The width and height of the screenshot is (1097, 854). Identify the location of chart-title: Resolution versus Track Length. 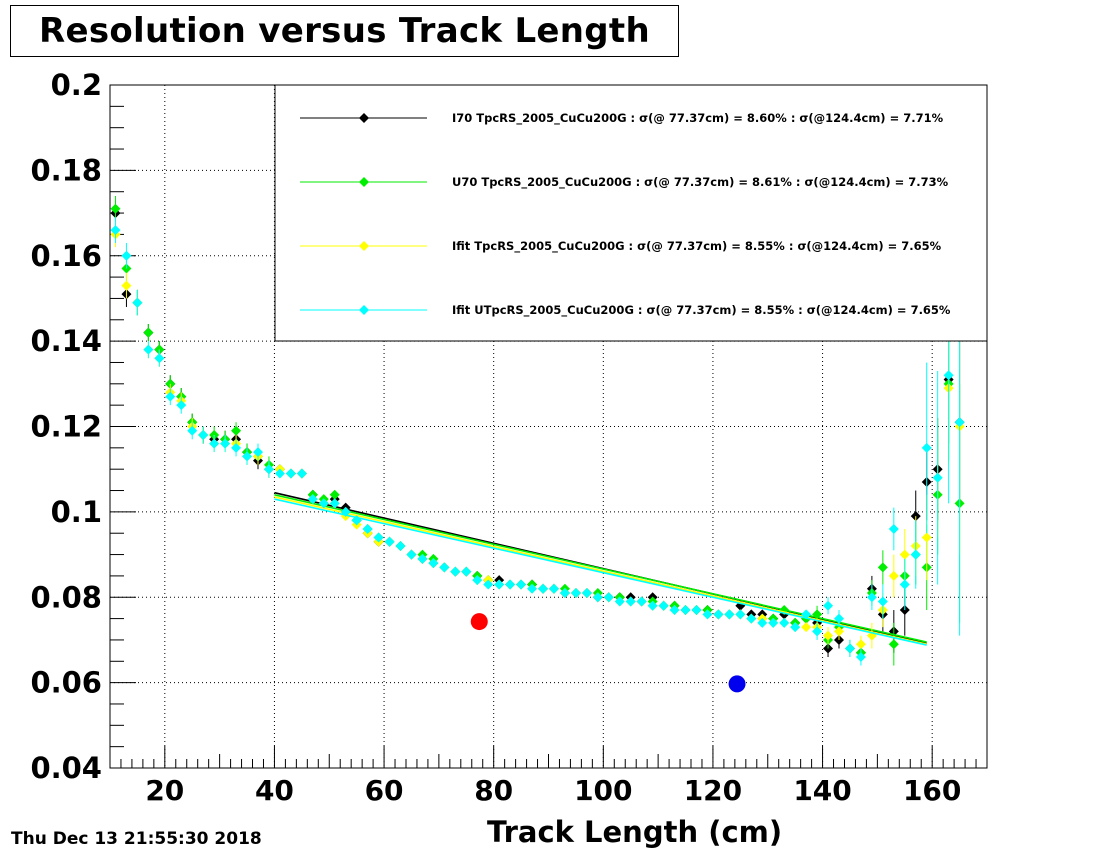
(344, 31).